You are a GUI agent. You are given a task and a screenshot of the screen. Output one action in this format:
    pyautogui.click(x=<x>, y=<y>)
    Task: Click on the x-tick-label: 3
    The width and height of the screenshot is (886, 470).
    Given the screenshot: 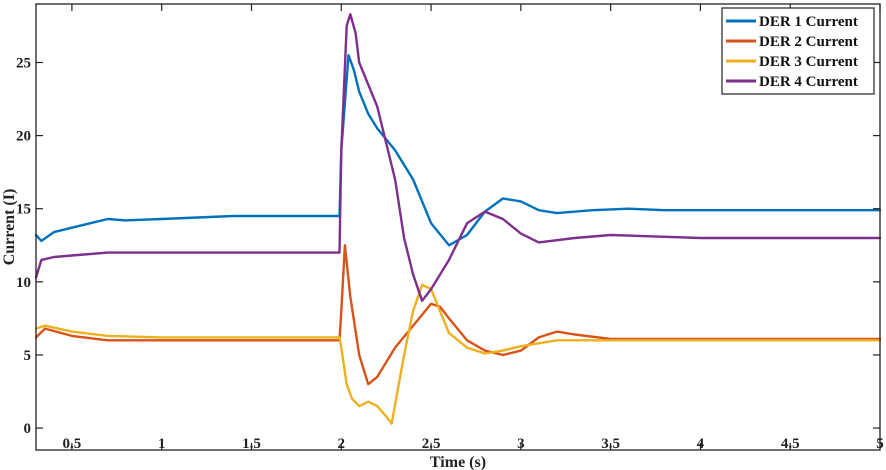 What is the action you would take?
    pyautogui.click(x=521, y=444)
    